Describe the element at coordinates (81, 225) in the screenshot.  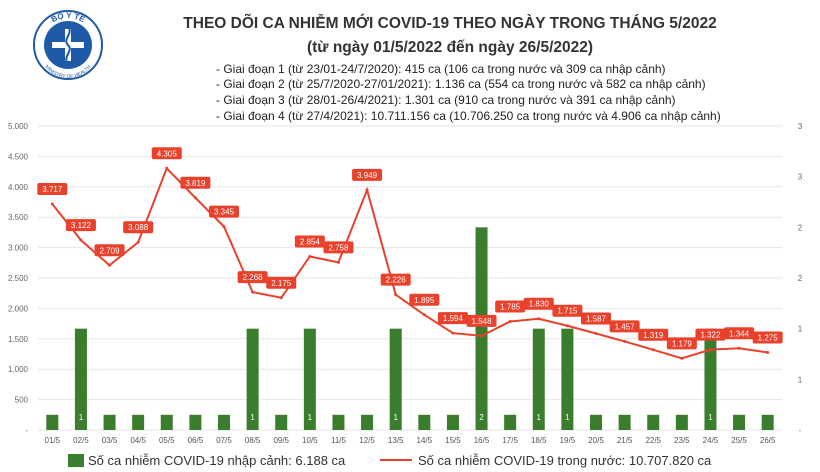
I see `data-label: 3.122` at that location.